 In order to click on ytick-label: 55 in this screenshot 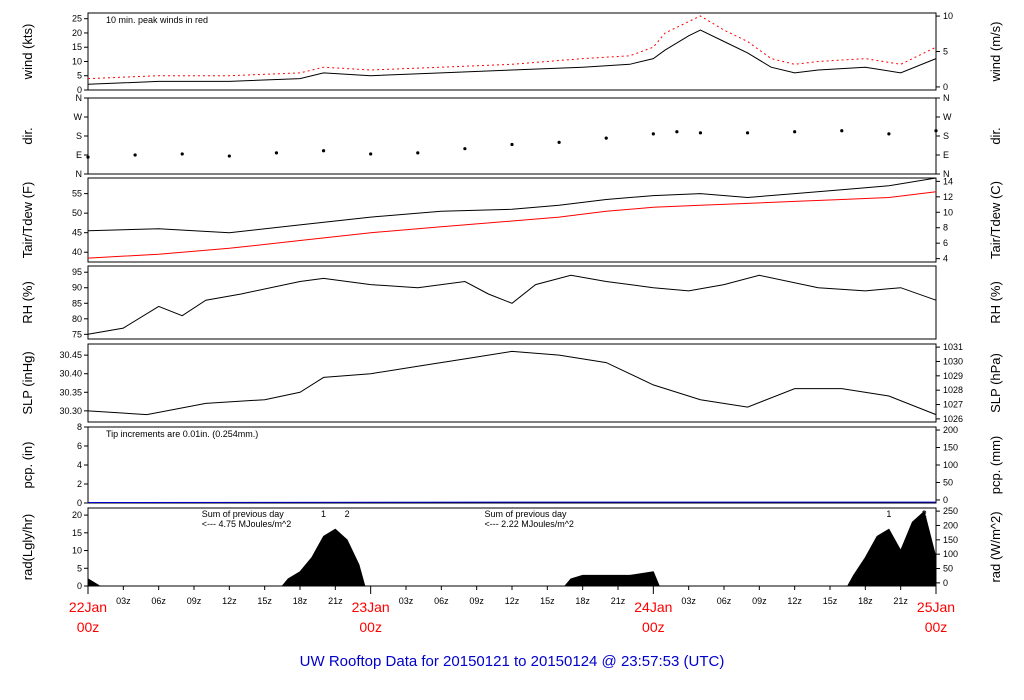, I will do `click(77, 194)`.